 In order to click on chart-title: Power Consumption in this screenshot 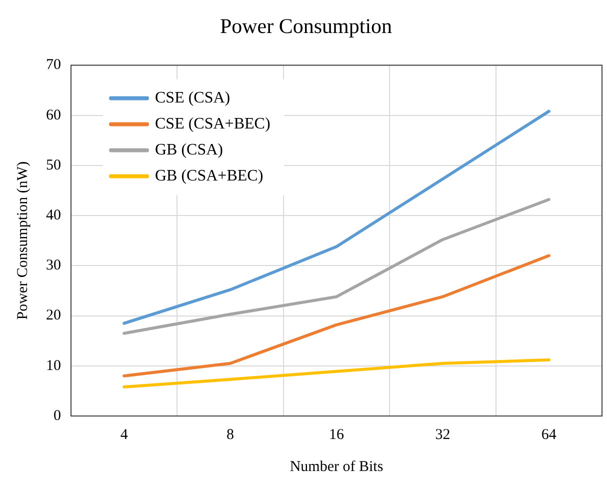, I will do `click(306, 26)`.